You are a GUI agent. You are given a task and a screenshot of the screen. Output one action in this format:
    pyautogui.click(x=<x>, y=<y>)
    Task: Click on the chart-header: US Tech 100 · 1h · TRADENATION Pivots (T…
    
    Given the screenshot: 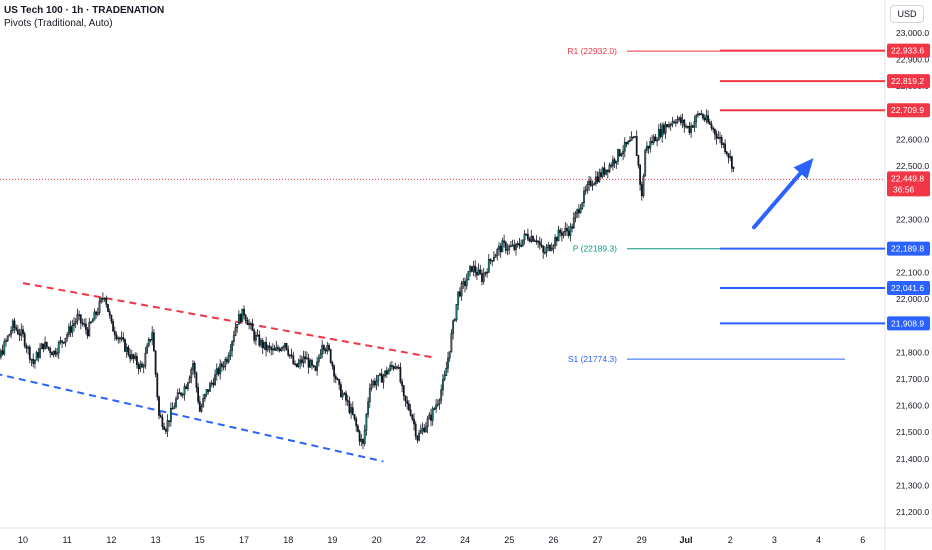 What is the action you would take?
    pyautogui.click(x=84, y=17)
    